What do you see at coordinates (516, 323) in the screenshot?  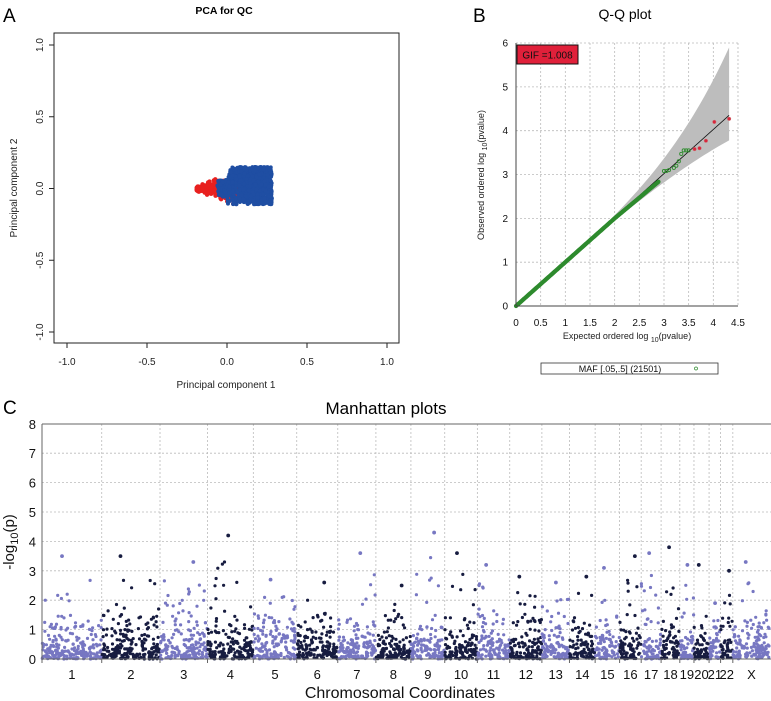 I see `qq-x-tick-label: 0` at bounding box center [516, 323].